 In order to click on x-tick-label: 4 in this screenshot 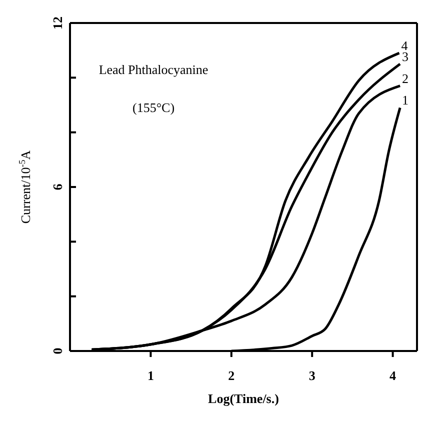, I will do `click(393, 376)`.